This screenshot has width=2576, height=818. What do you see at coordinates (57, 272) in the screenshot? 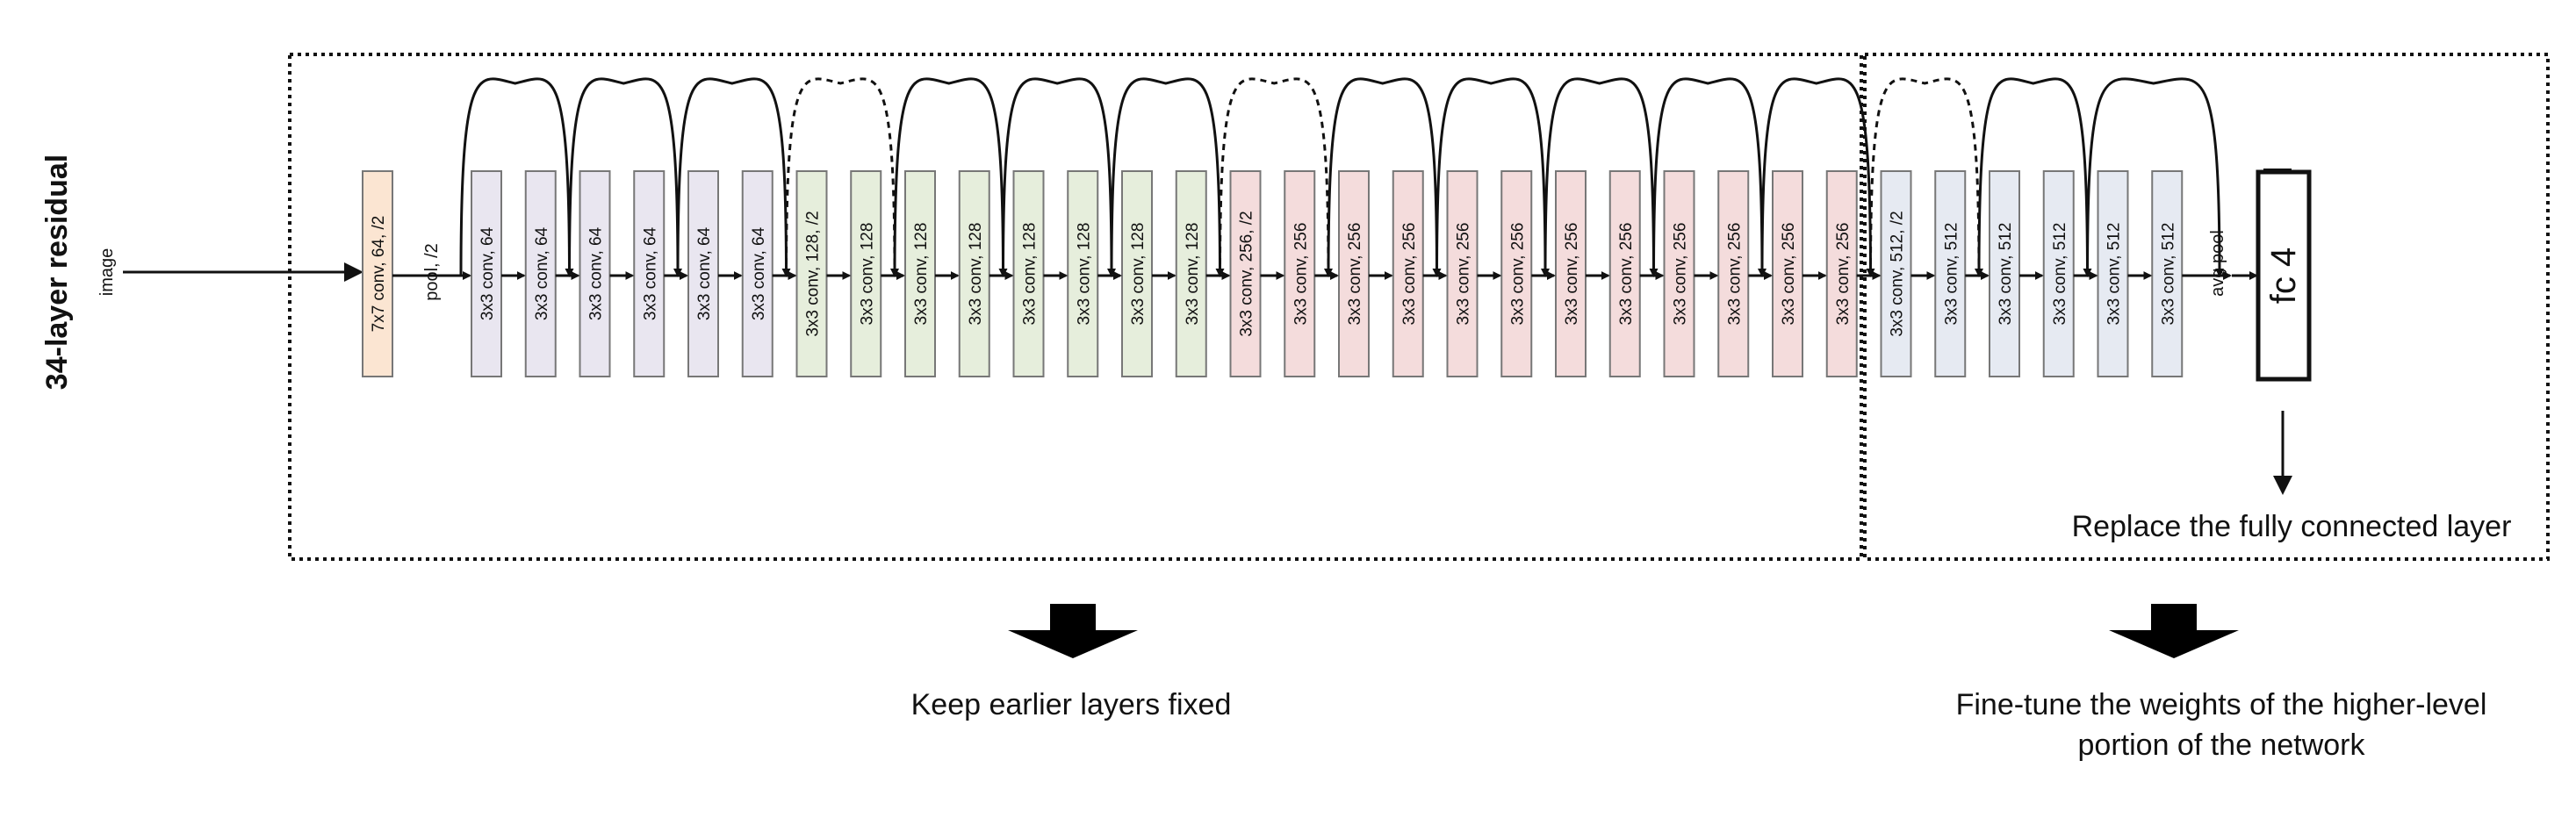
I see `side-label: 34-layer residual` at bounding box center [57, 272].